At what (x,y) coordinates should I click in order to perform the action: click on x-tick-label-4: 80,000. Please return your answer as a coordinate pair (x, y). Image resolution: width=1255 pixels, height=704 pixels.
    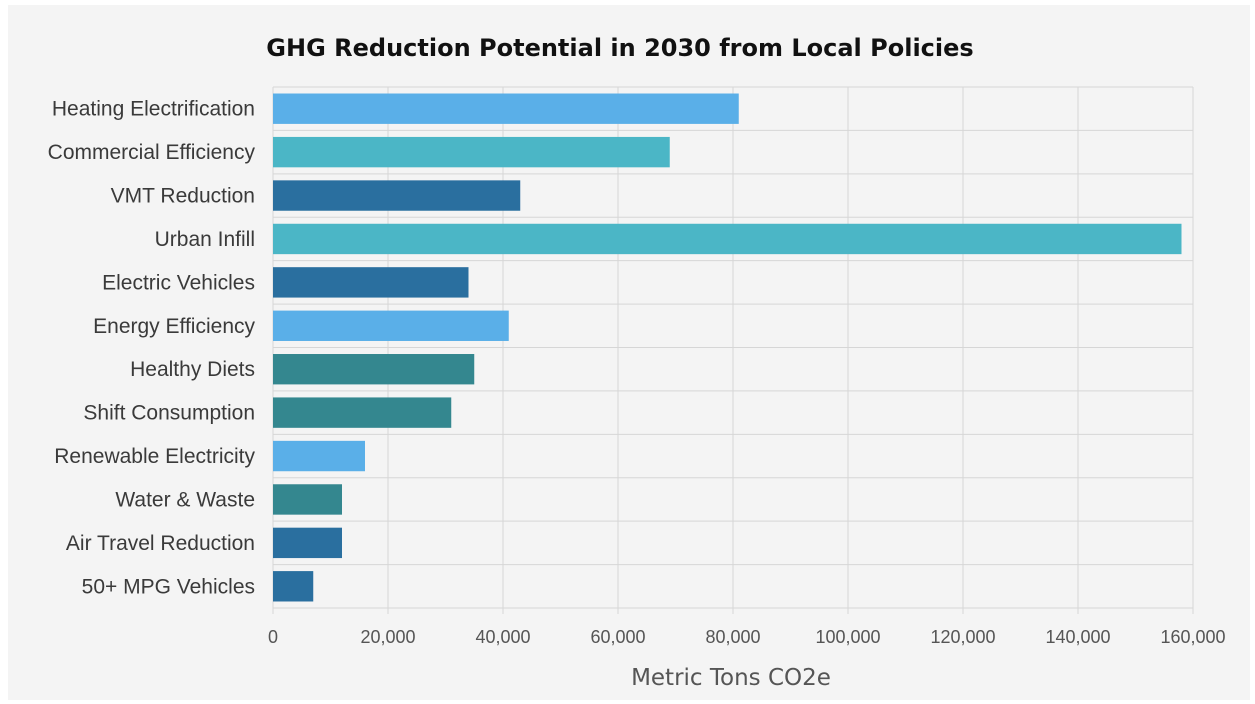
    Looking at the image, I should click on (732, 637).